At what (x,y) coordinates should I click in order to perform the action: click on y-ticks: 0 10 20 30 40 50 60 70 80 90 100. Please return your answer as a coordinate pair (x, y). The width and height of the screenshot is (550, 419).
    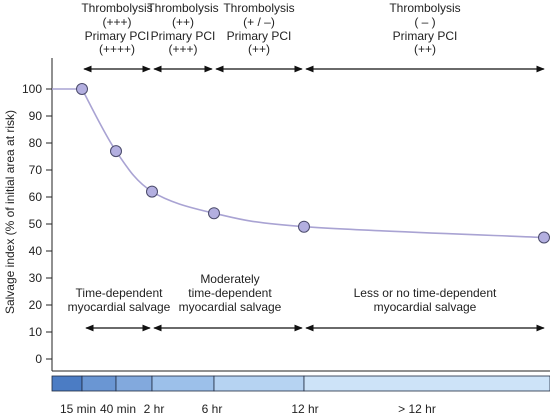
    Looking at the image, I should click on (37, 224).